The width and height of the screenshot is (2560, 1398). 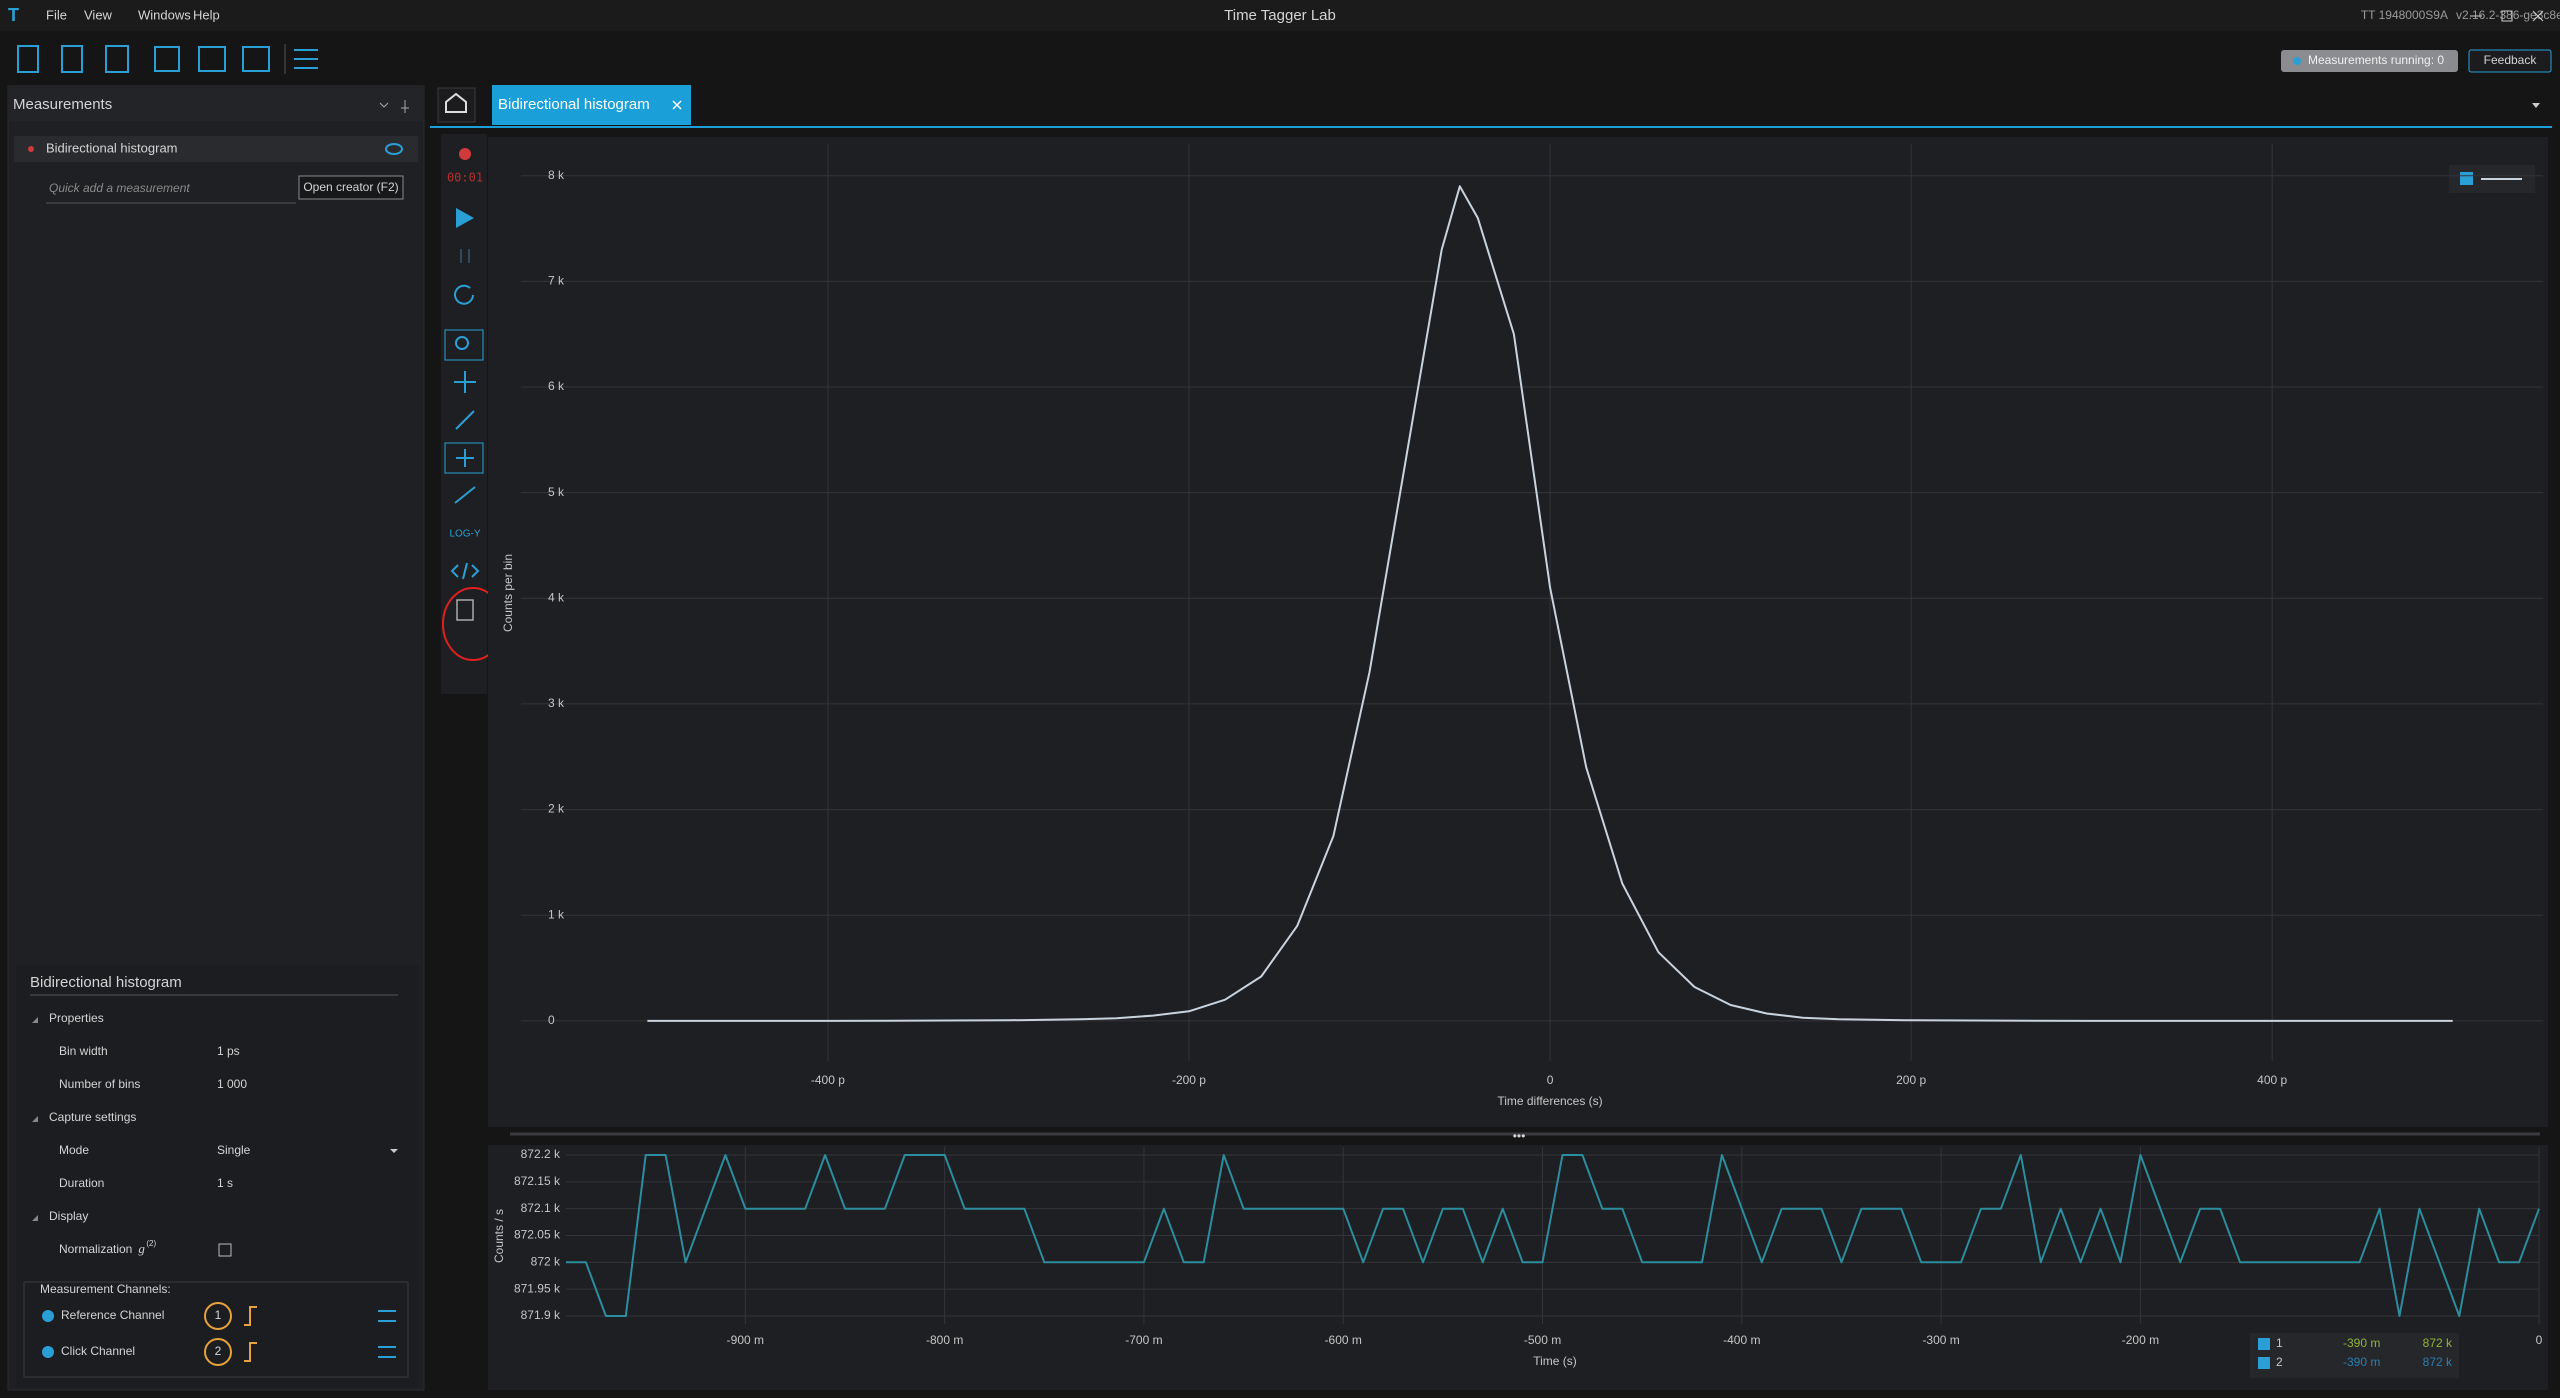 I want to click on x-tick-label: -900 m, so click(x=745, y=1340).